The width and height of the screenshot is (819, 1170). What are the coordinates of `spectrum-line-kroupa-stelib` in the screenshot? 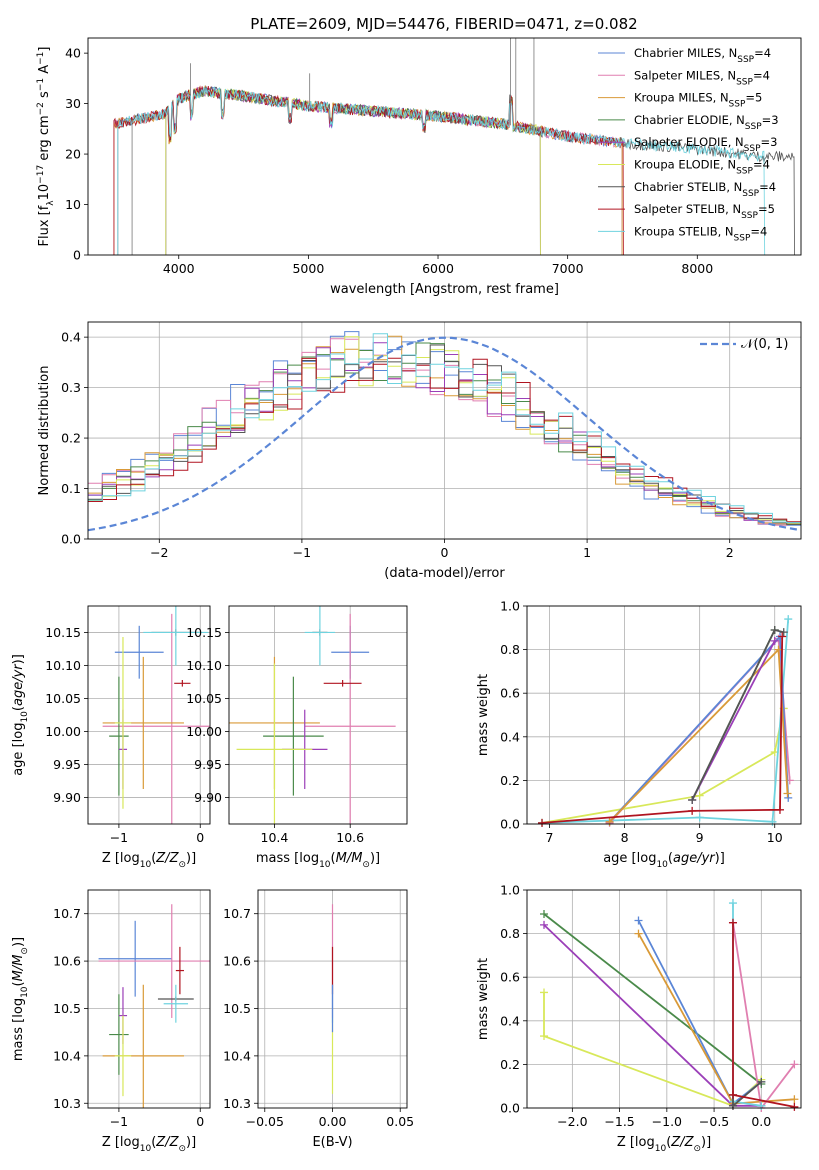 It's located at (441, 170).